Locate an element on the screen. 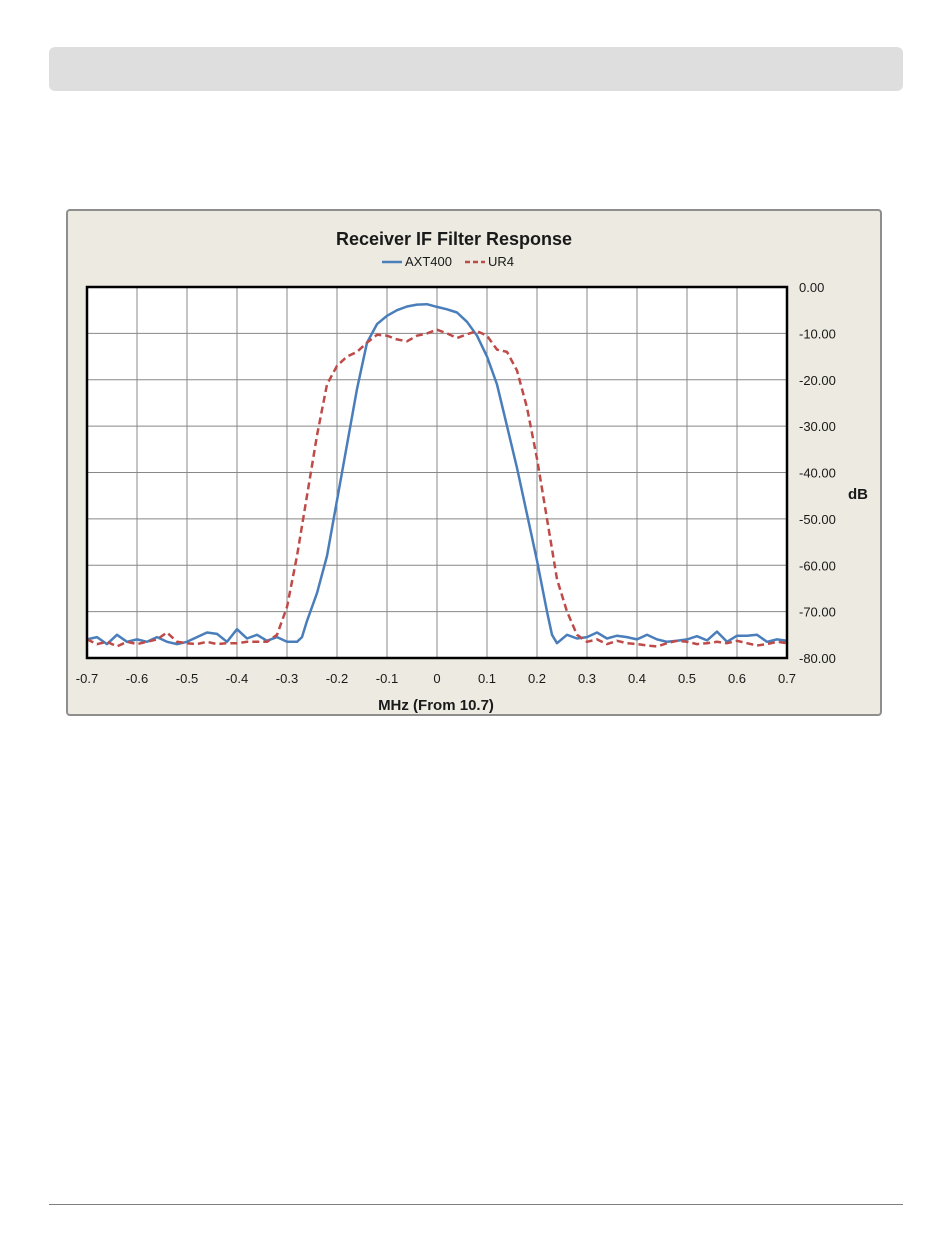  y-tick-label-4: -40.00 is located at coordinates (817, 473).